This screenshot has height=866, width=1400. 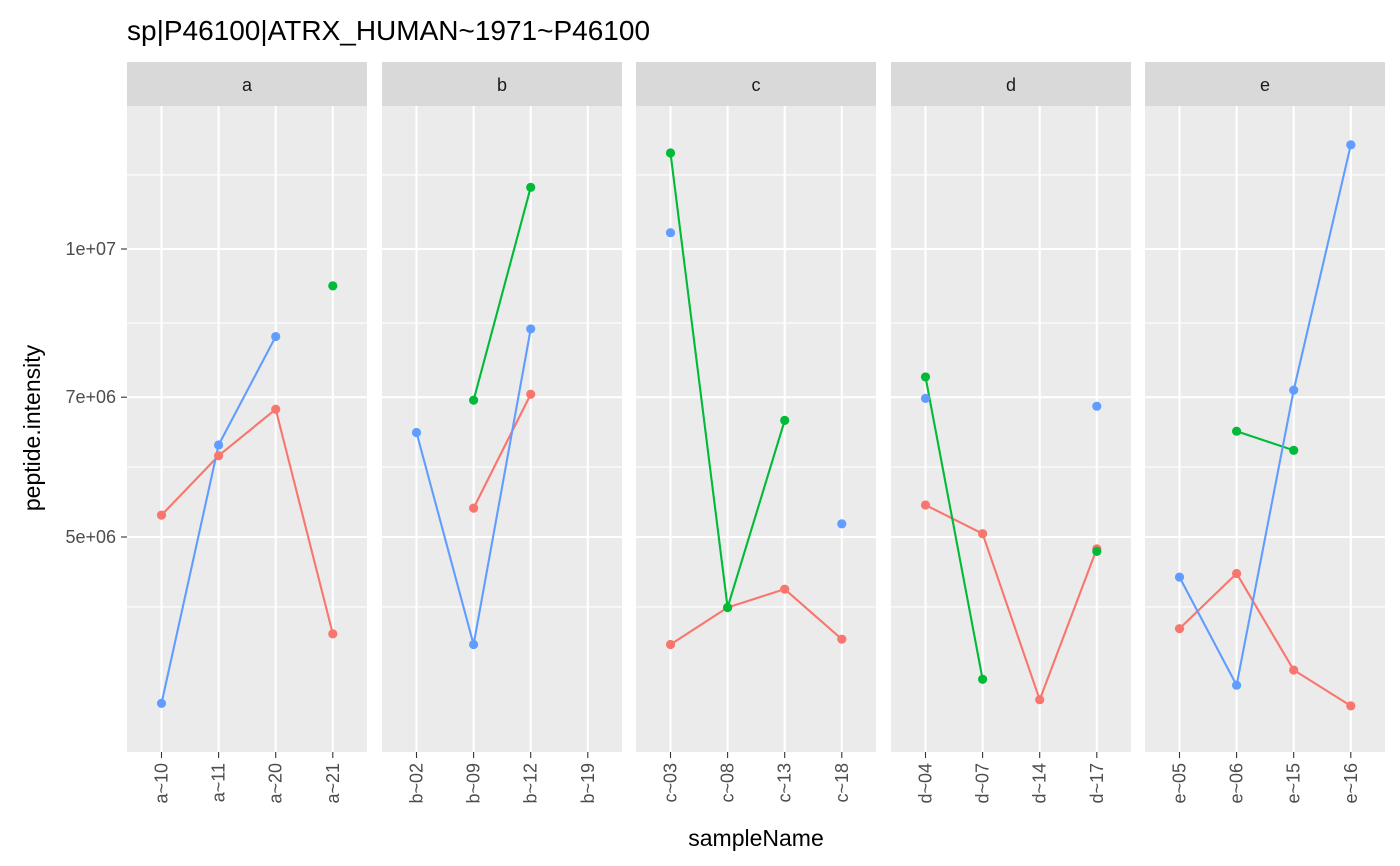 I want to click on x-tick-label: d~04, so click(x=926, y=783).